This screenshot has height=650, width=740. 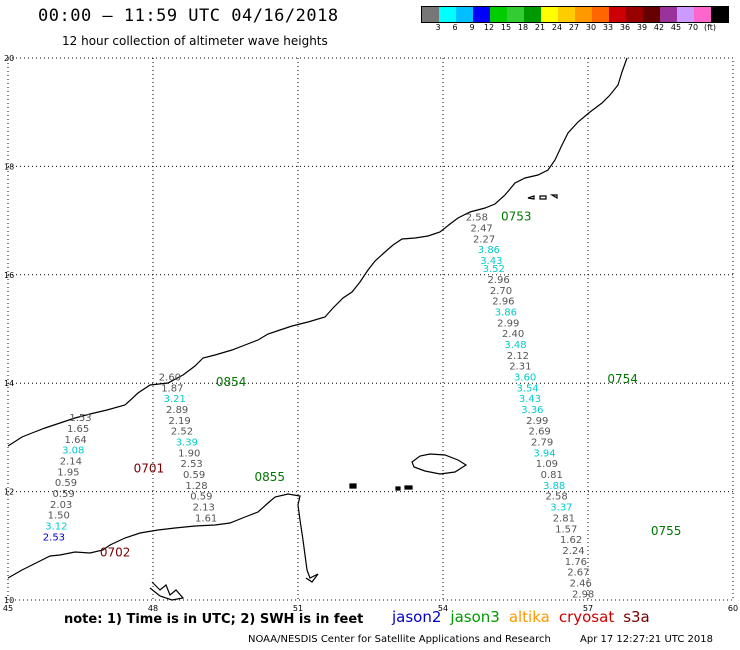 What do you see at coordinates (693, 27) in the screenshot?
I see `color-scale-label: 70` at bounding box center [693, 27].